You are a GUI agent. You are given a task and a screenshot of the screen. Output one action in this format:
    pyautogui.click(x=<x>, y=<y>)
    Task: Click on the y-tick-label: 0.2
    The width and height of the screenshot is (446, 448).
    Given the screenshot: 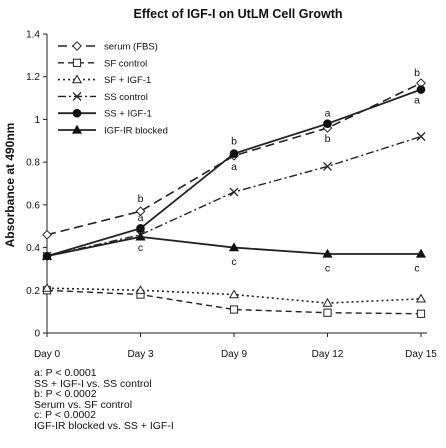 What is the action you would take?
    pyautogui.click(x=33, y=291)
    